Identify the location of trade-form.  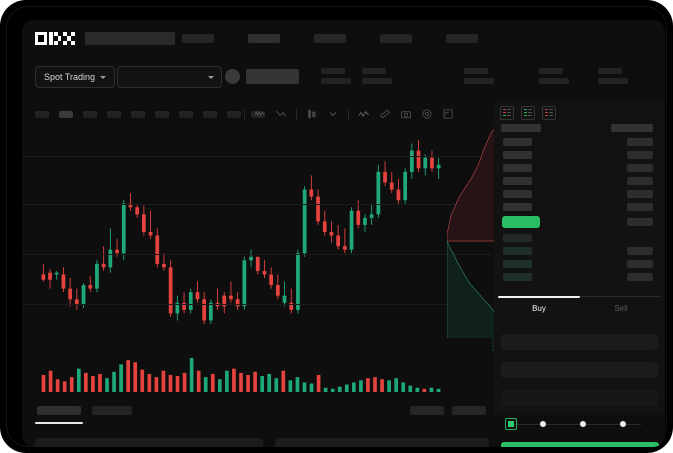
(579, 369).